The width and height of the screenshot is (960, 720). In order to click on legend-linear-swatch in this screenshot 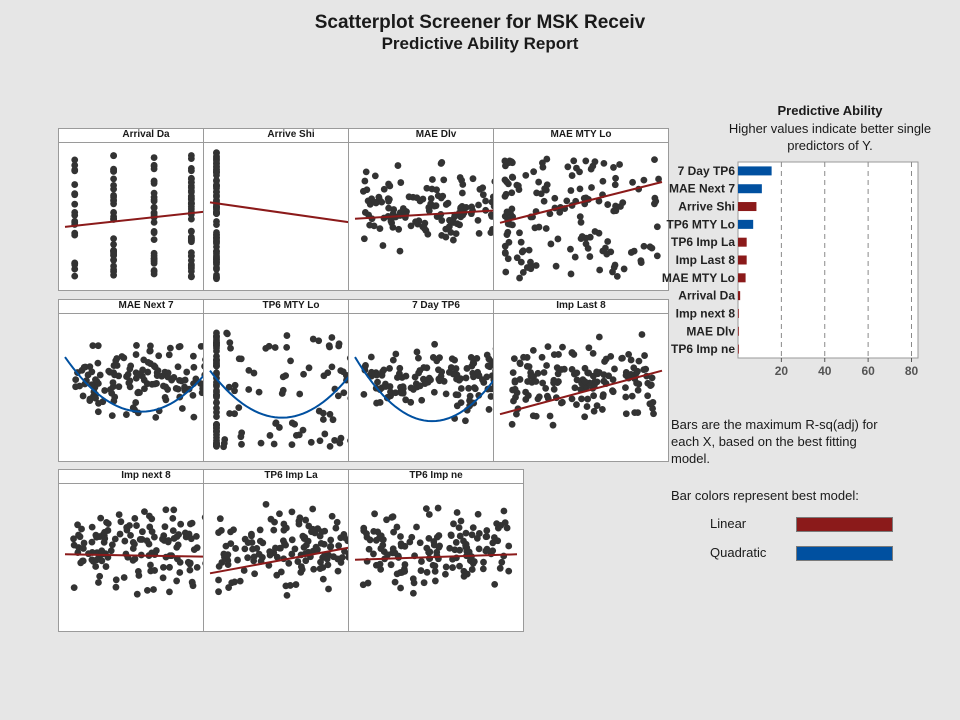, I will do `click(844, 524)`.